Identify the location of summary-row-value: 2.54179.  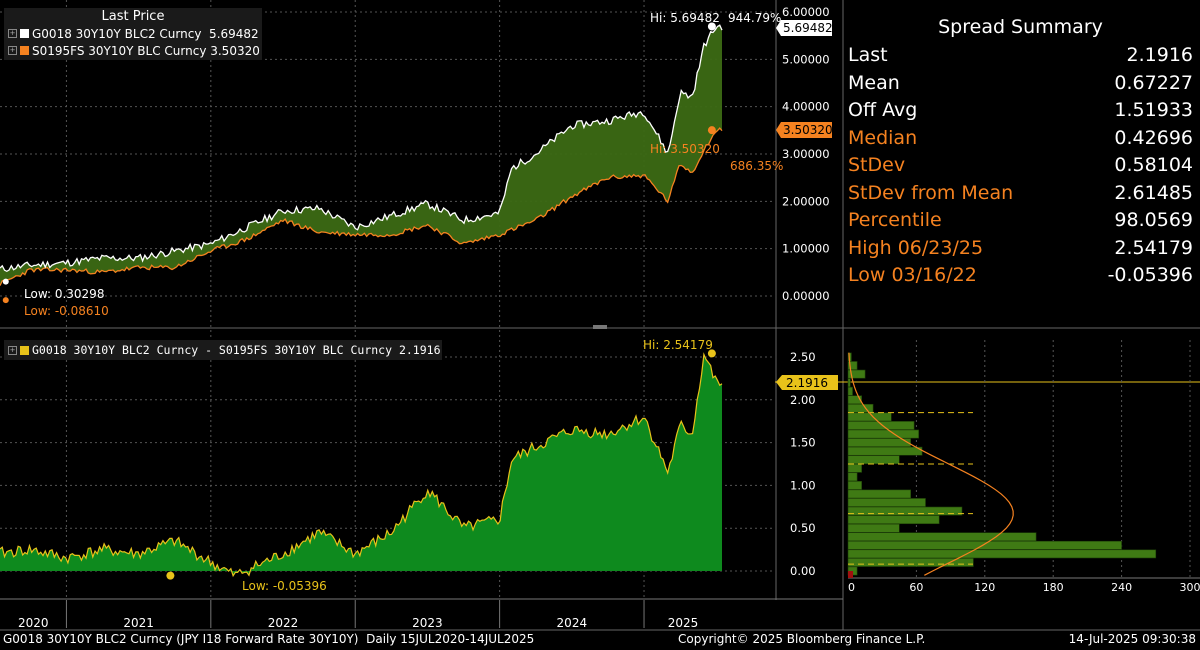
(1153, 247).